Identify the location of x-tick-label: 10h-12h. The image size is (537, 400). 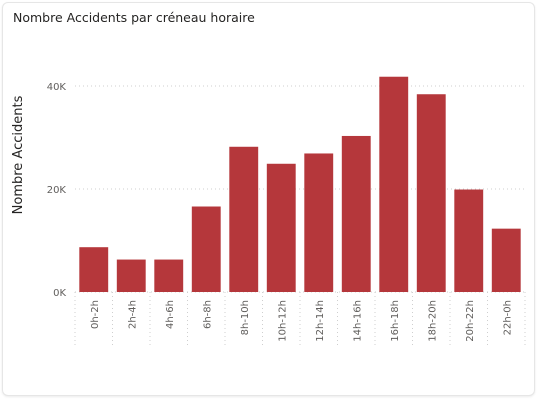
(282, 321).